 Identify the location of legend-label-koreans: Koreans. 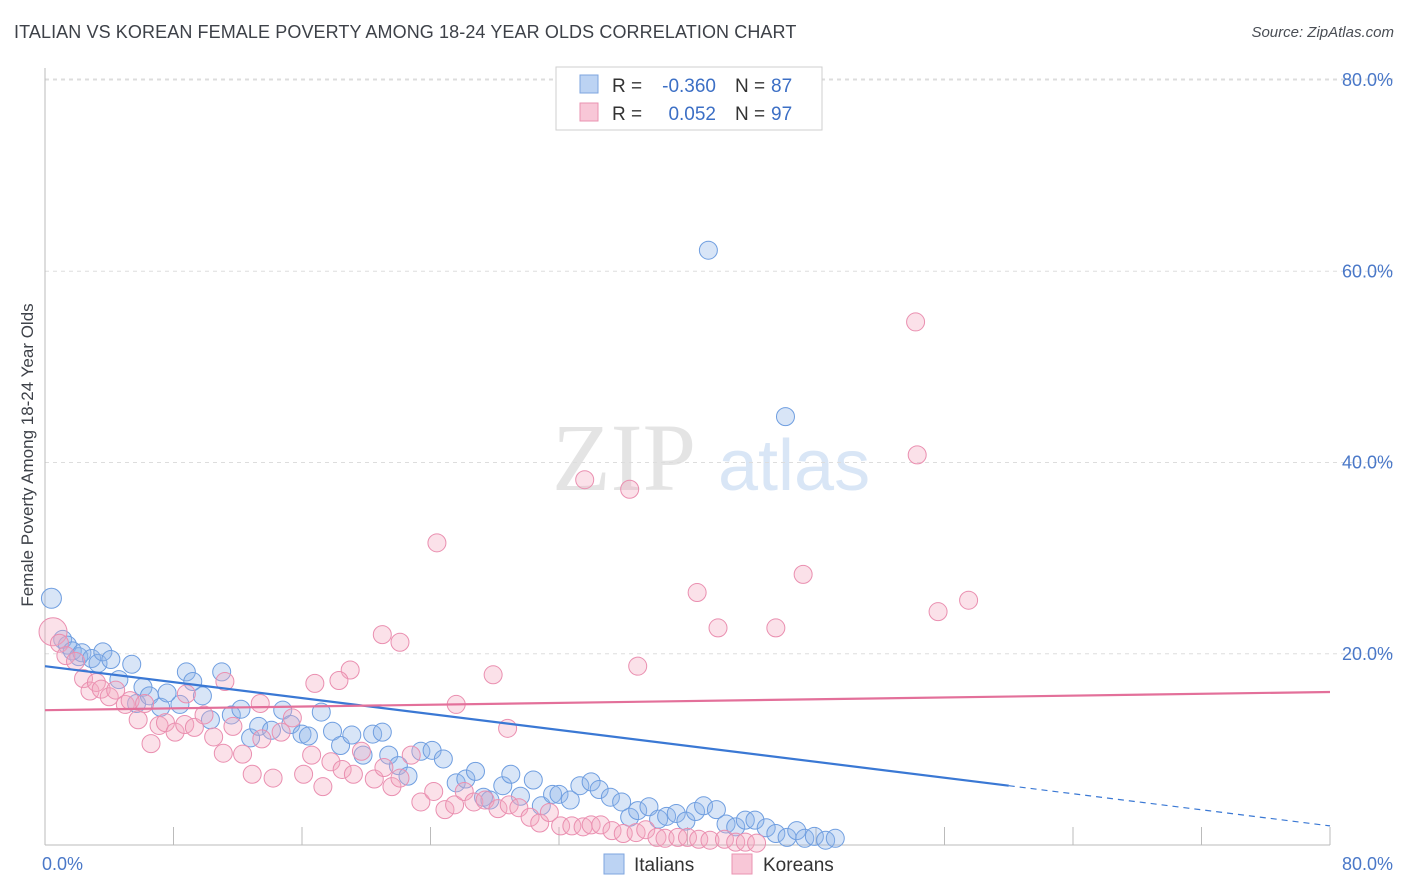
(798, 865).